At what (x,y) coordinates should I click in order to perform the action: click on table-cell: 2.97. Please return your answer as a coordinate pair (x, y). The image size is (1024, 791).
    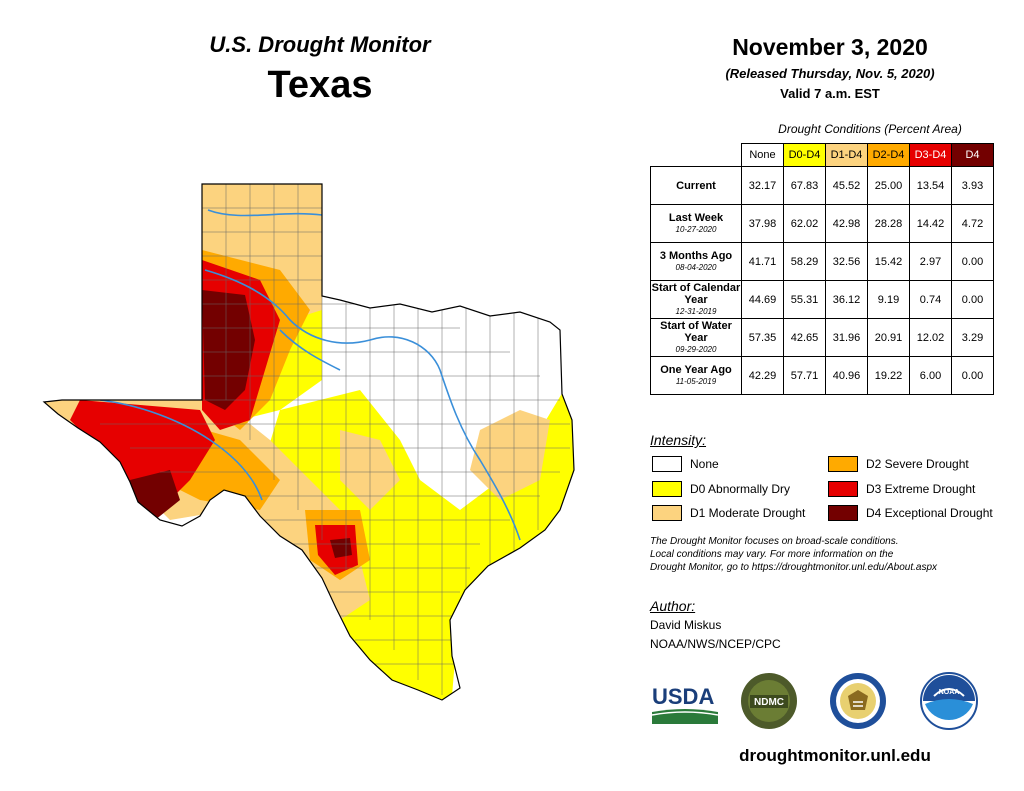
    Looking at the image, I should click on (930, 261).